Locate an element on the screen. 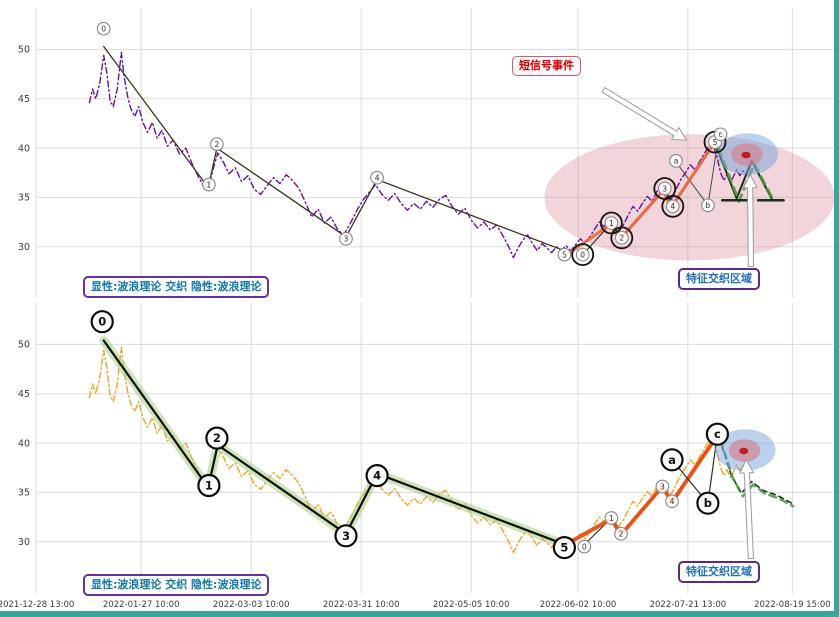 This screenshot has height=617, width=839. series-impulse is located at coordinates (641, 490).